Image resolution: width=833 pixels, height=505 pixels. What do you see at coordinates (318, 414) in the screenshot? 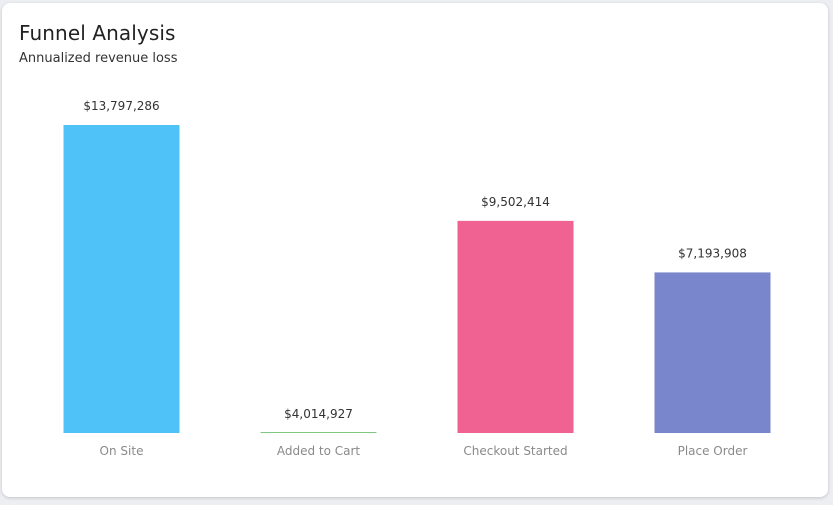
I see `data-label: $4,014,927` at bounding box center [318, 414].